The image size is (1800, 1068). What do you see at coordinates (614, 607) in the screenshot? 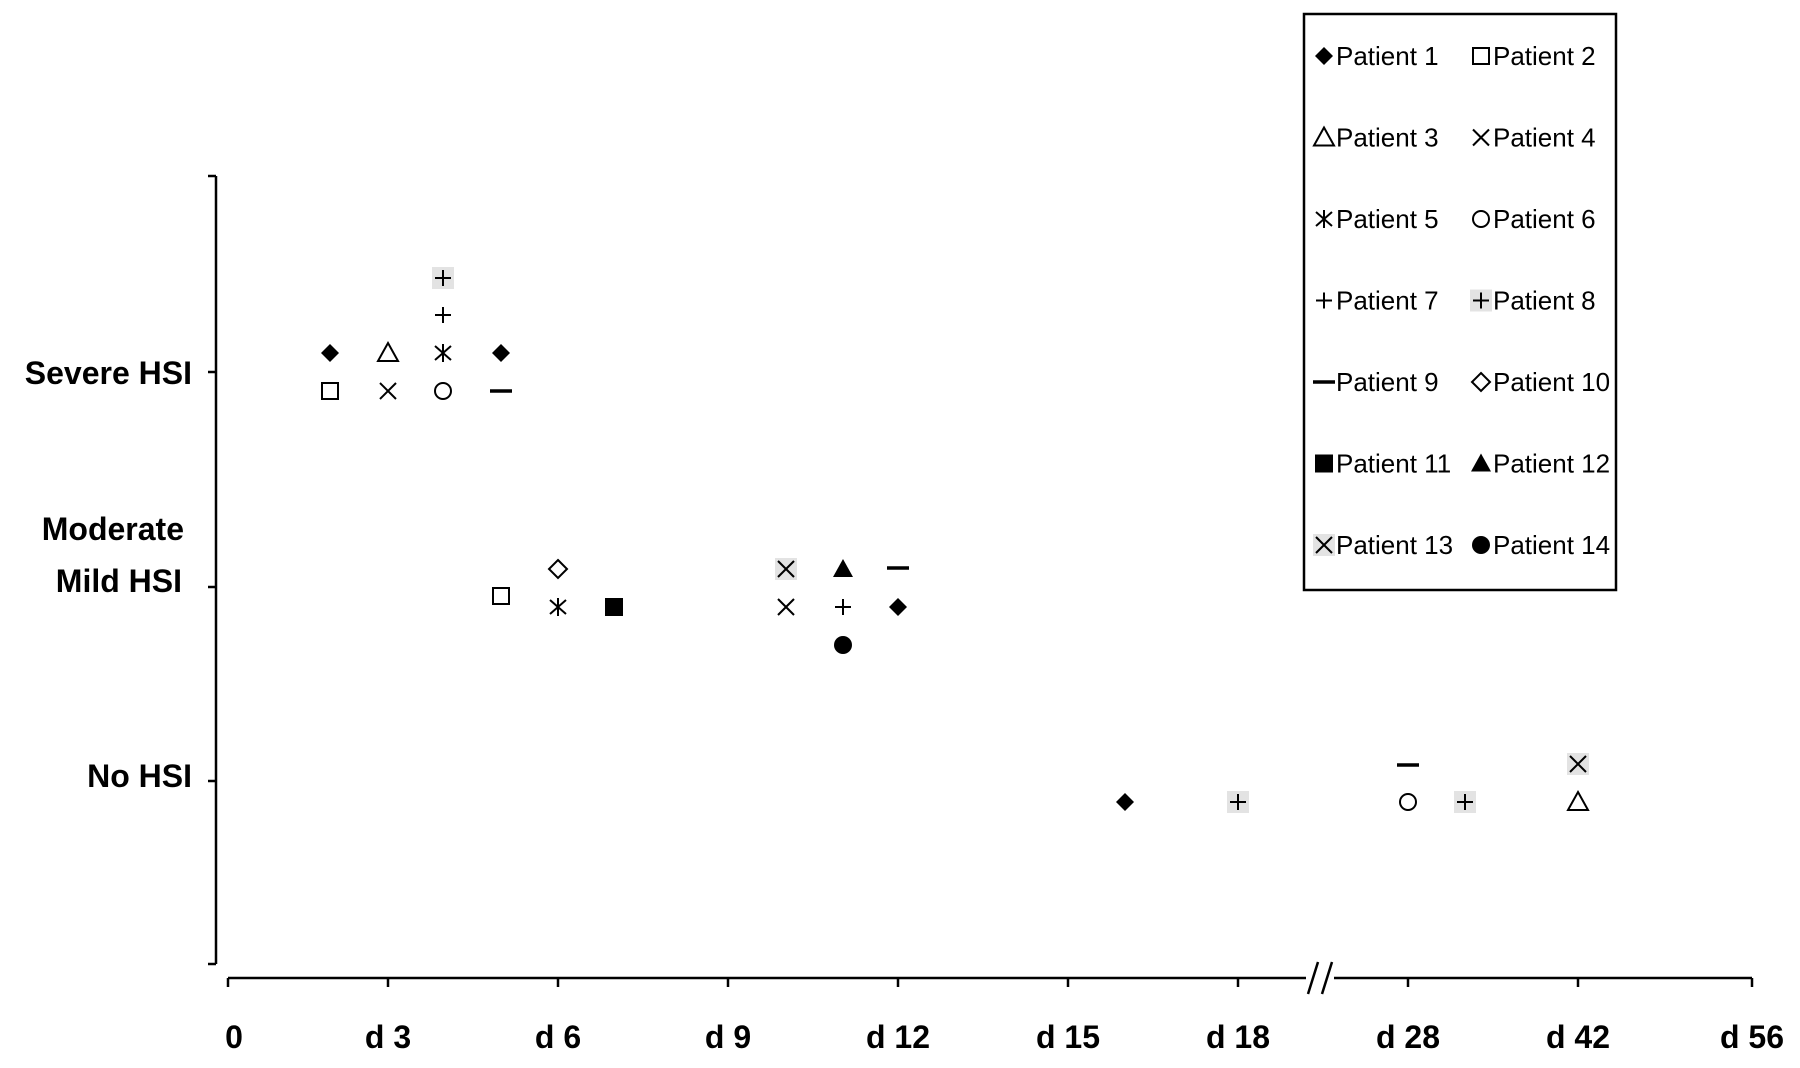
I see `patient-11-point` at bounding box center [614, 607].